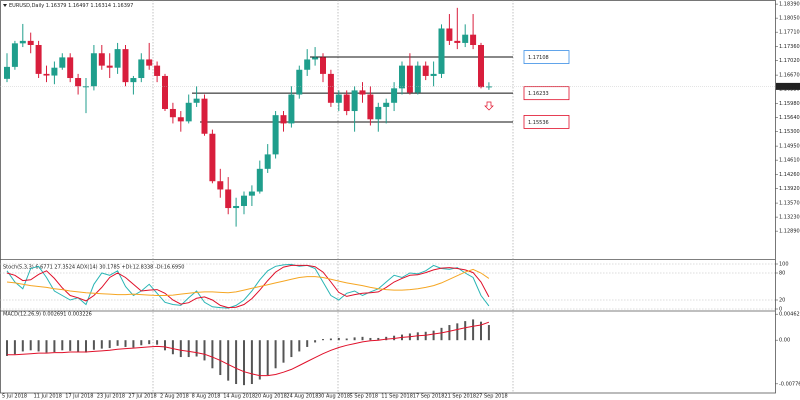  Describe the element at coordinates (460, 397) in the screenshot. I see `x-tick-label: 21 Sep 2018` at that location.